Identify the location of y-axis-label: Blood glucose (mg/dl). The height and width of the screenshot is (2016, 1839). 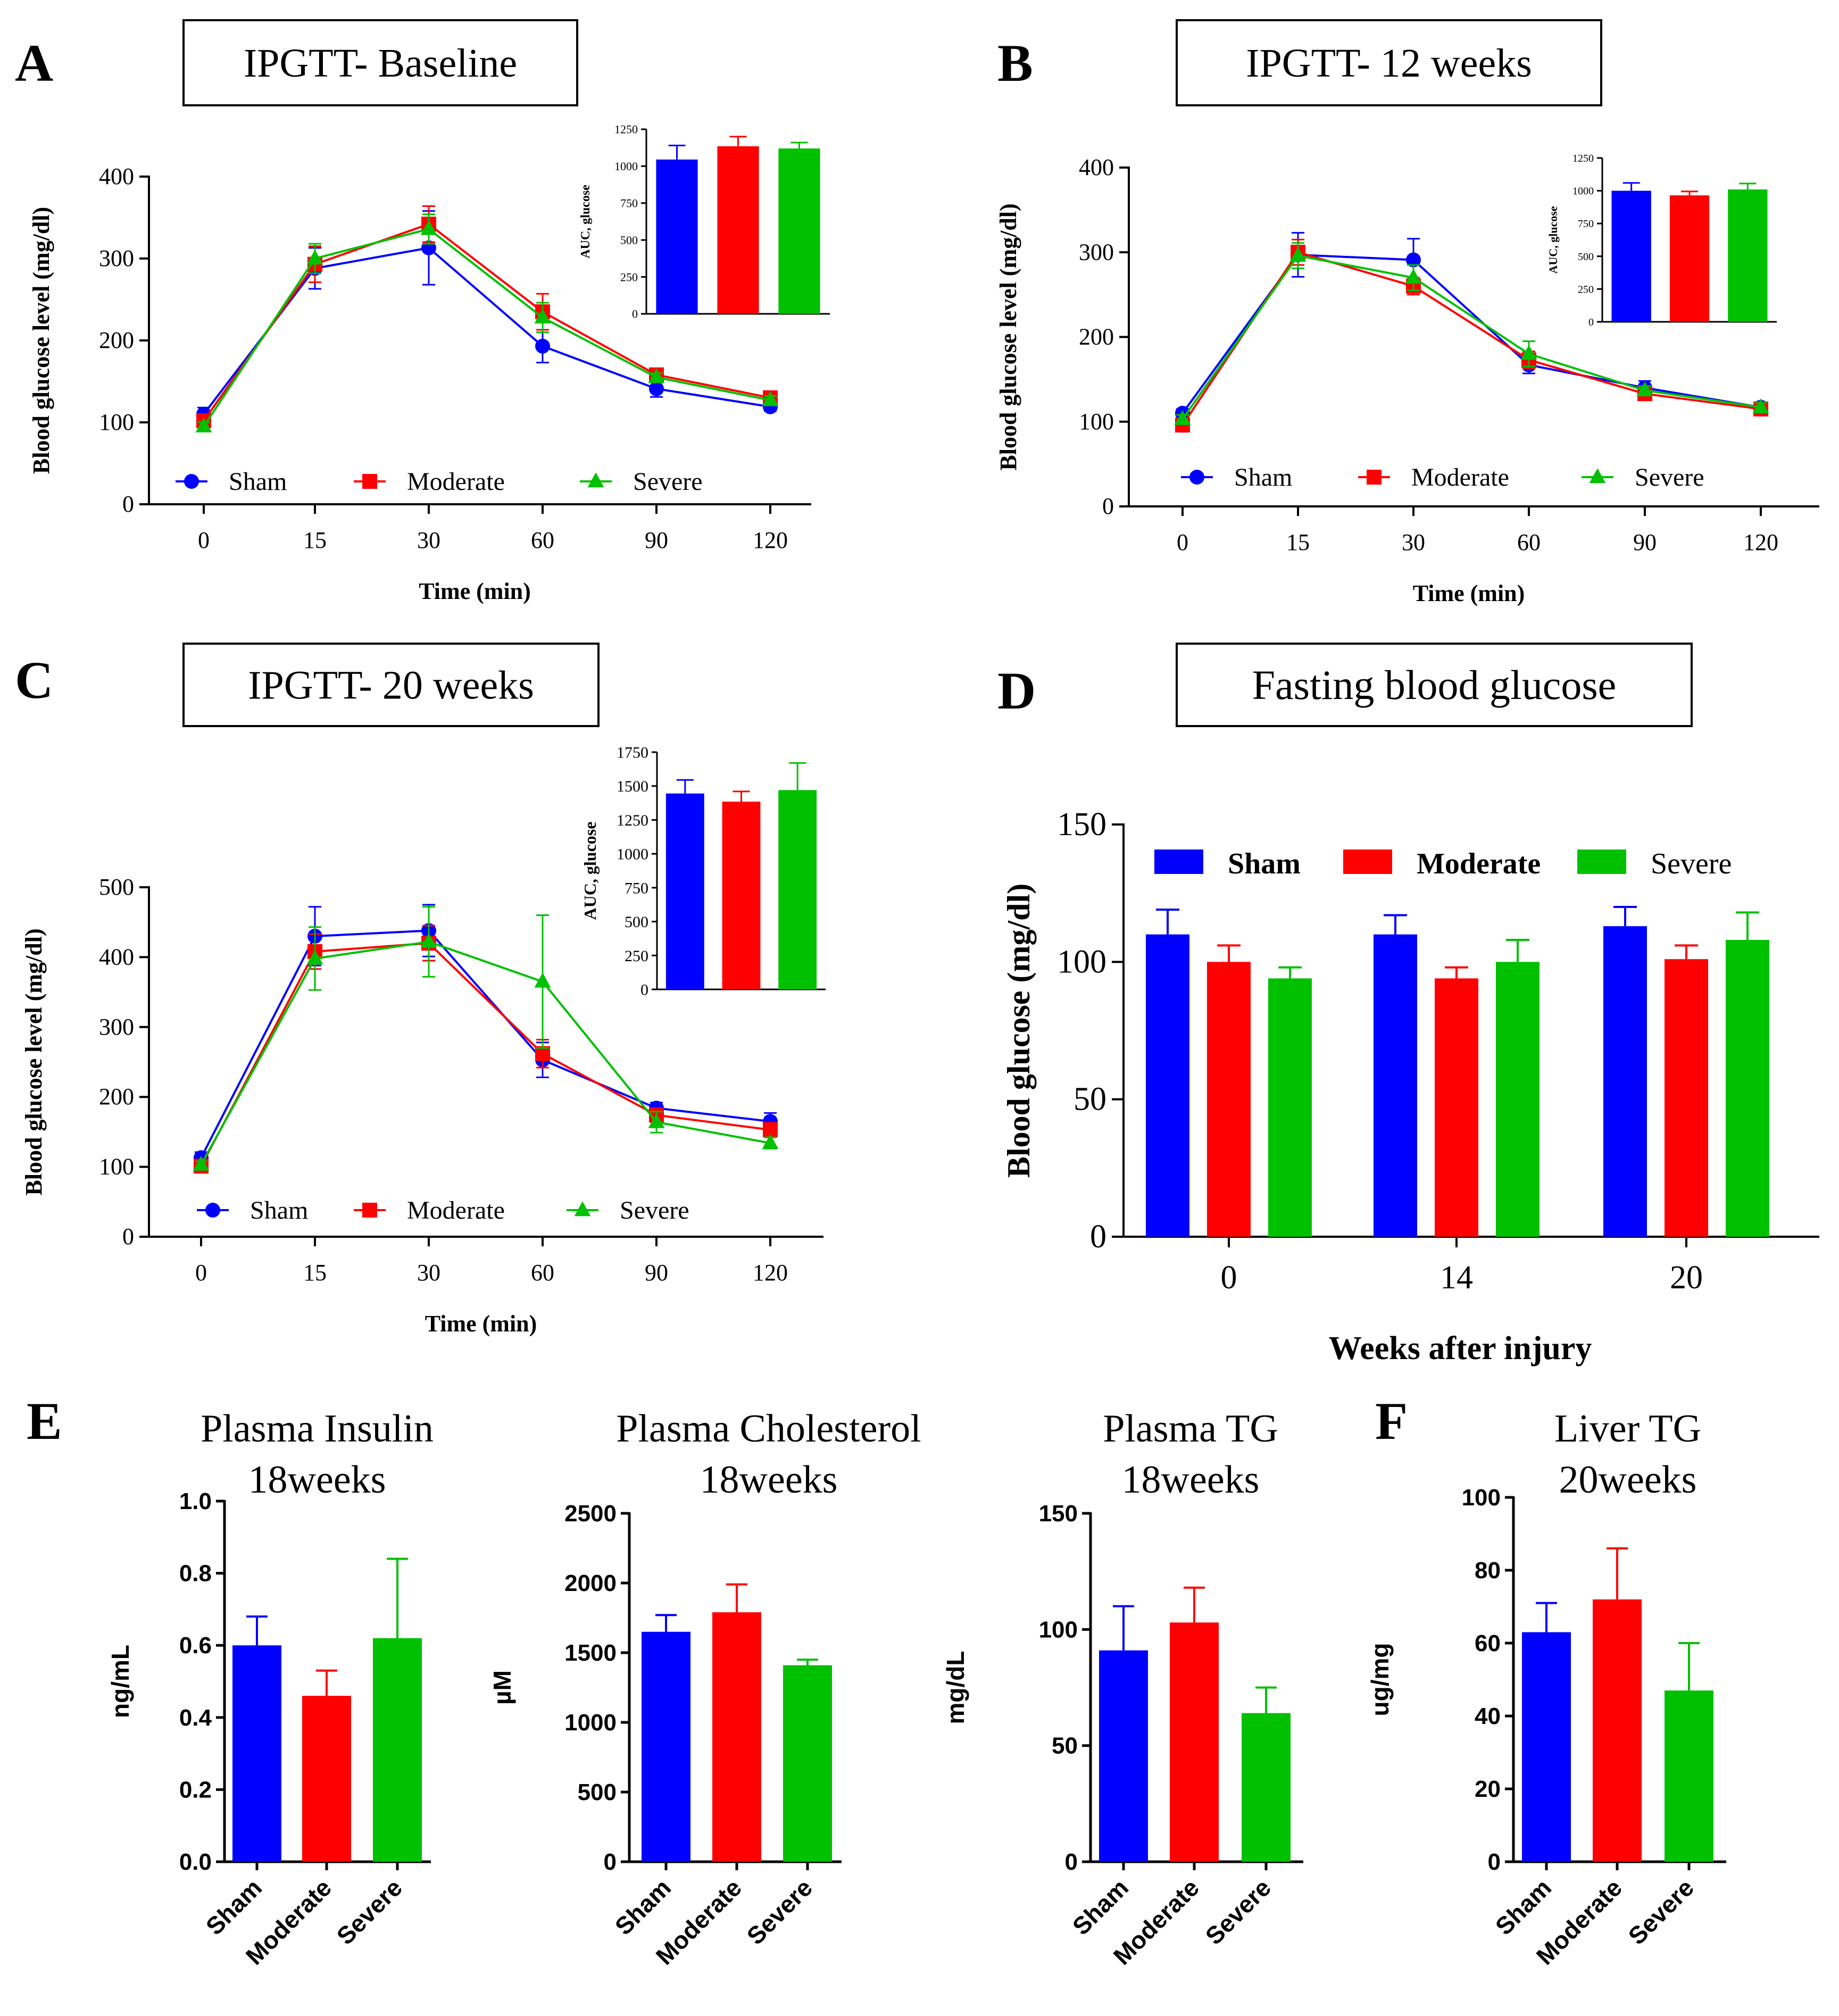
(1019, 1031).